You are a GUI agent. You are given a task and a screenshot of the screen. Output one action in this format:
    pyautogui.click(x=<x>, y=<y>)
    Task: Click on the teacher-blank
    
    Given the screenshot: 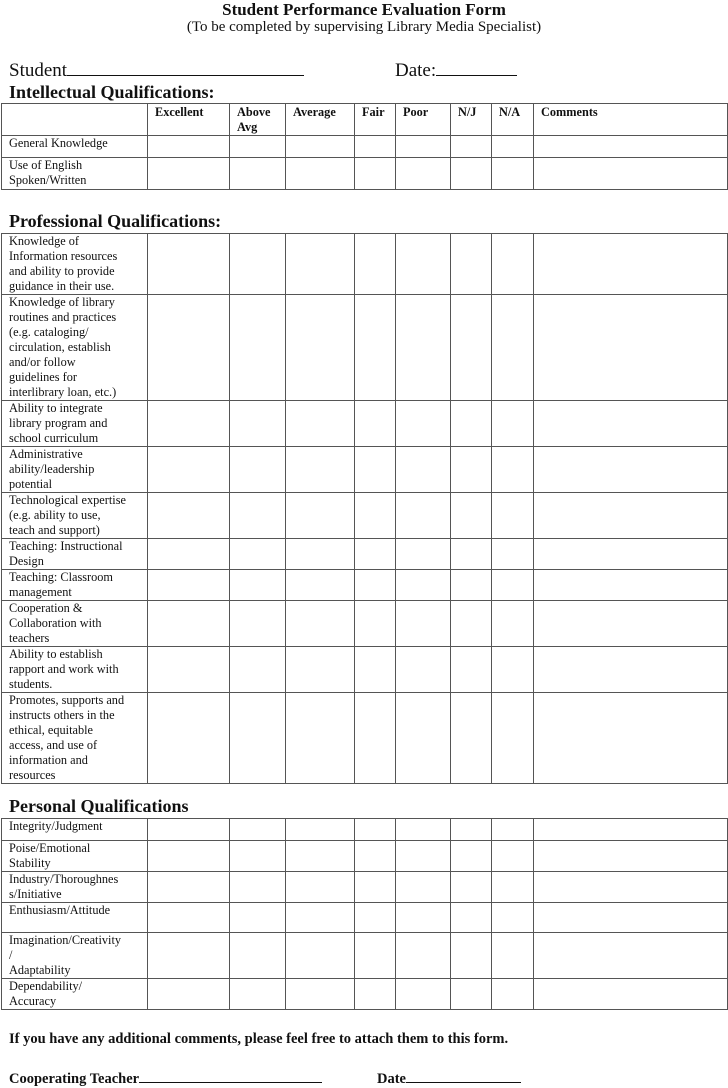 What is the action you would take?
    pyautogui.click(x=231, y=1075)
    